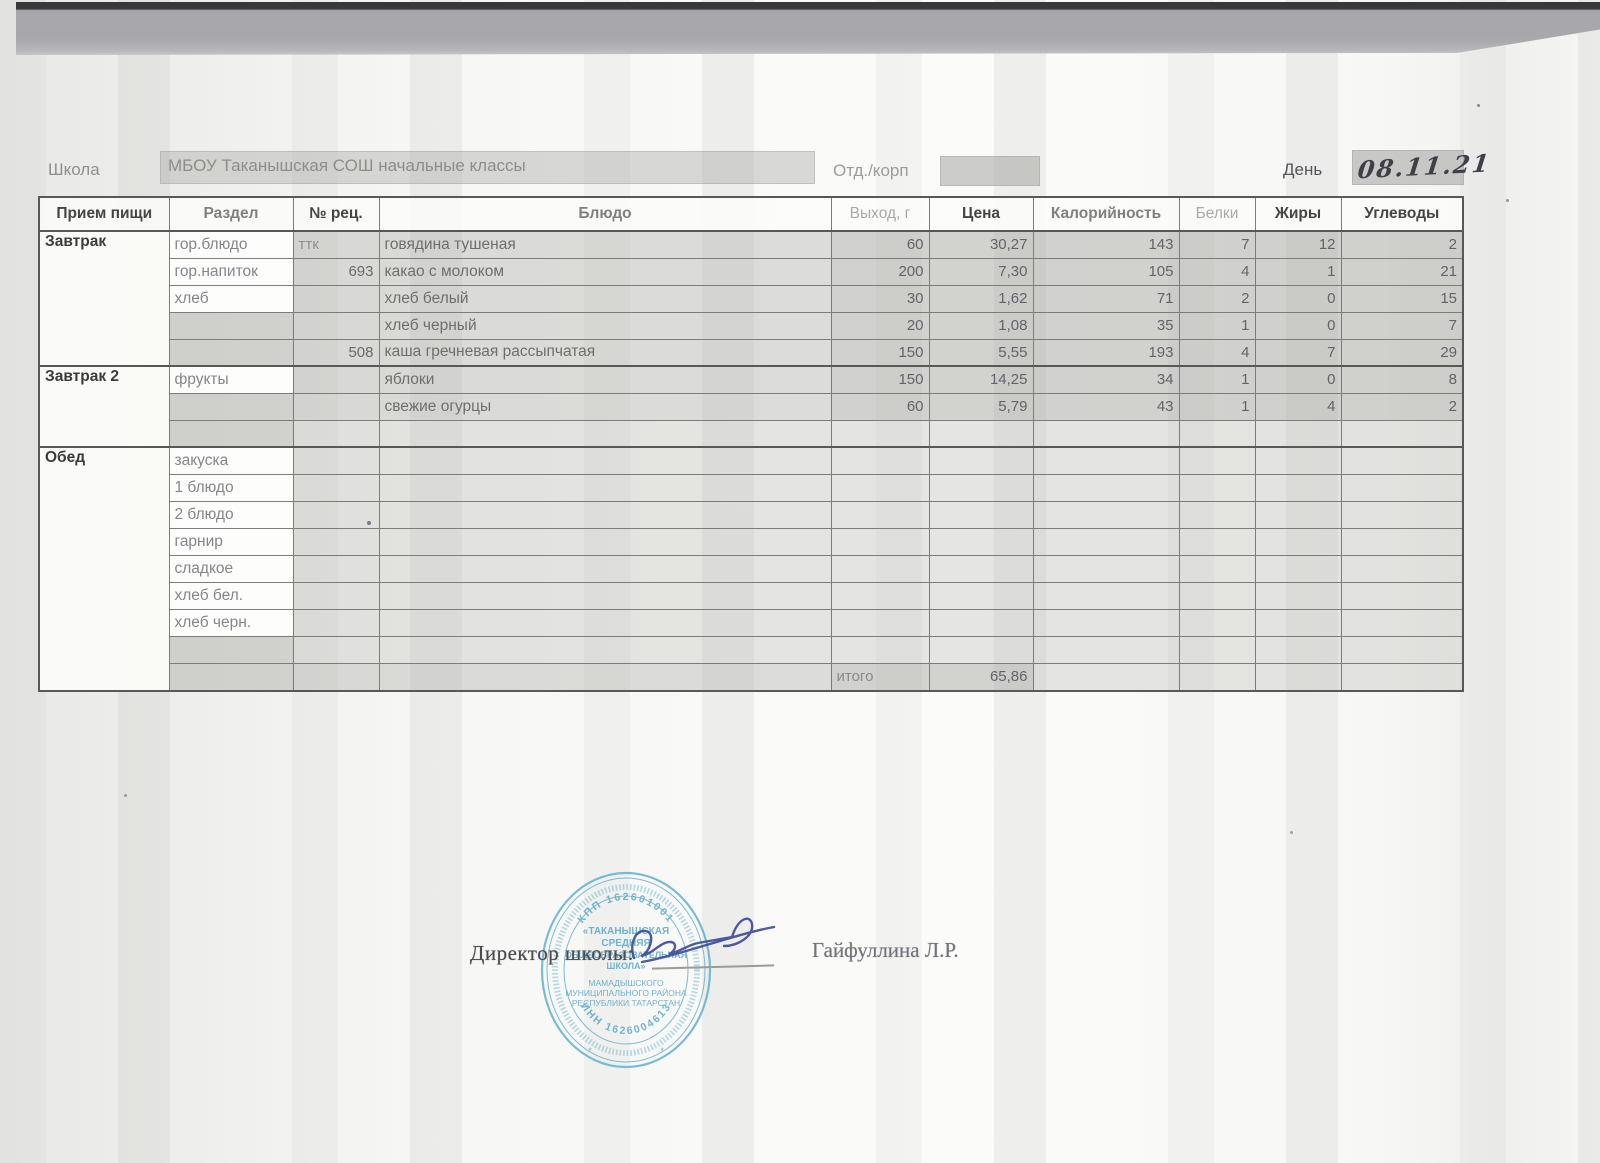 This screenshot has height=1163, width=1600. I want to click on column-header: Калорийность, so click(1106, 214).